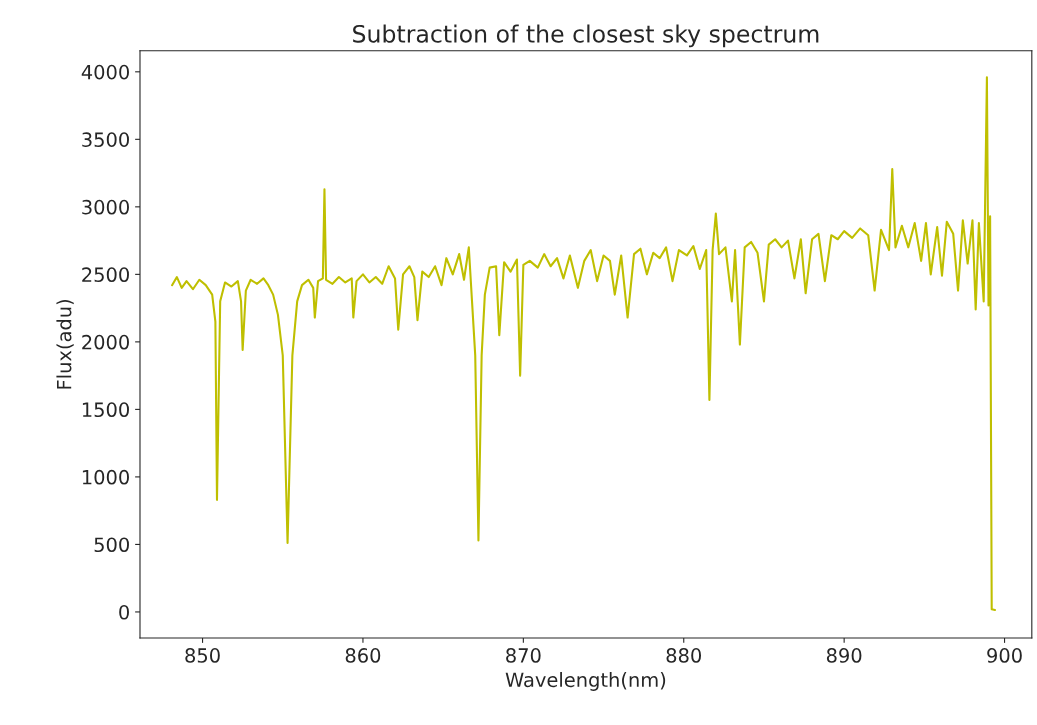  What do you see at coordinates (124, 612) in the screenshot?
I see `y-tick-label: 0` at bounding box center [124, 612].